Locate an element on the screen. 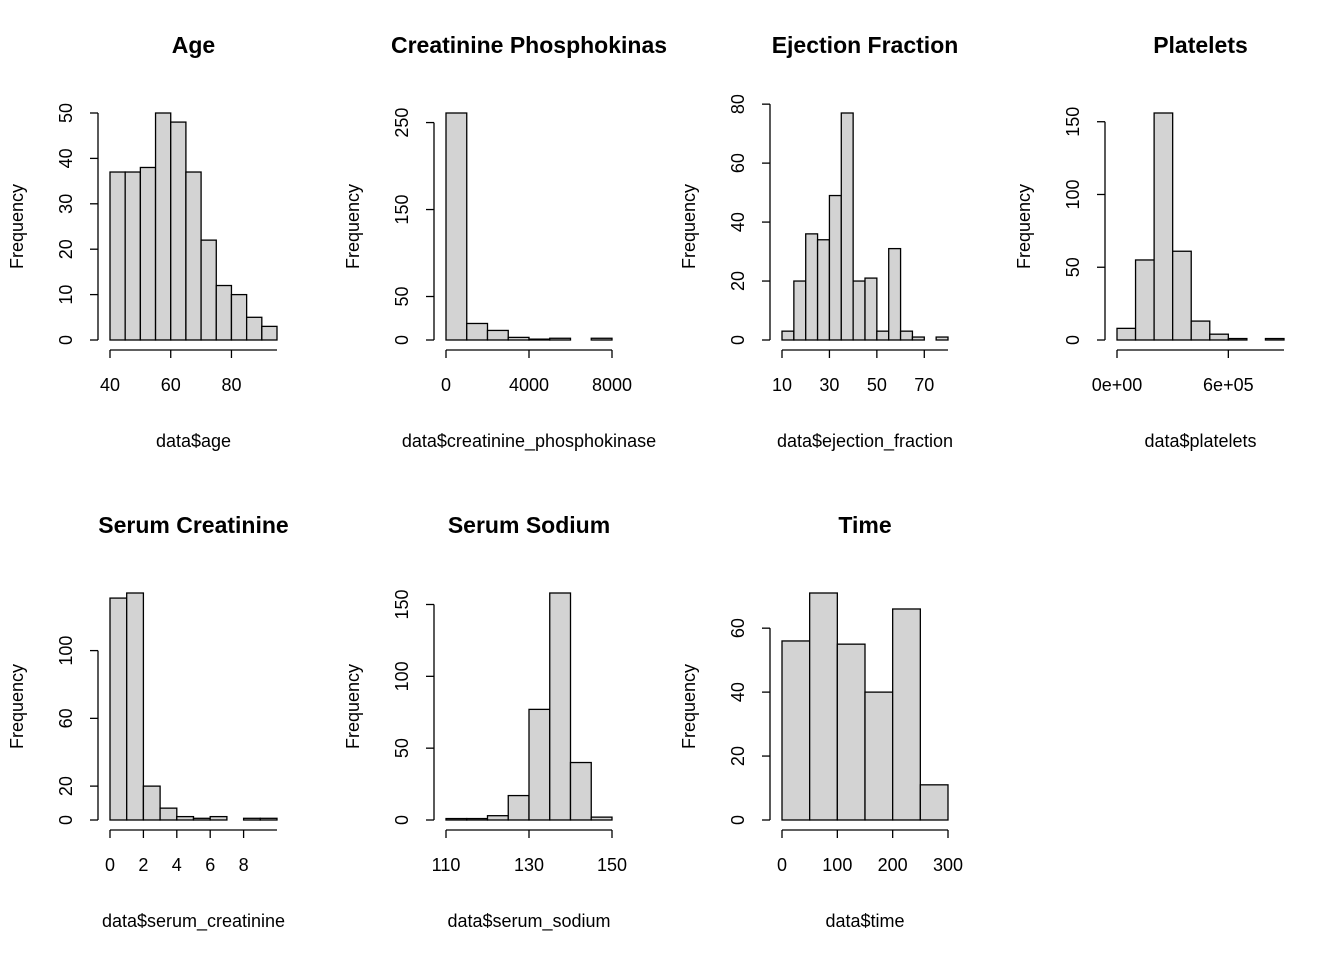  x-axis-label: data$time is located at coordinates (864, 921).